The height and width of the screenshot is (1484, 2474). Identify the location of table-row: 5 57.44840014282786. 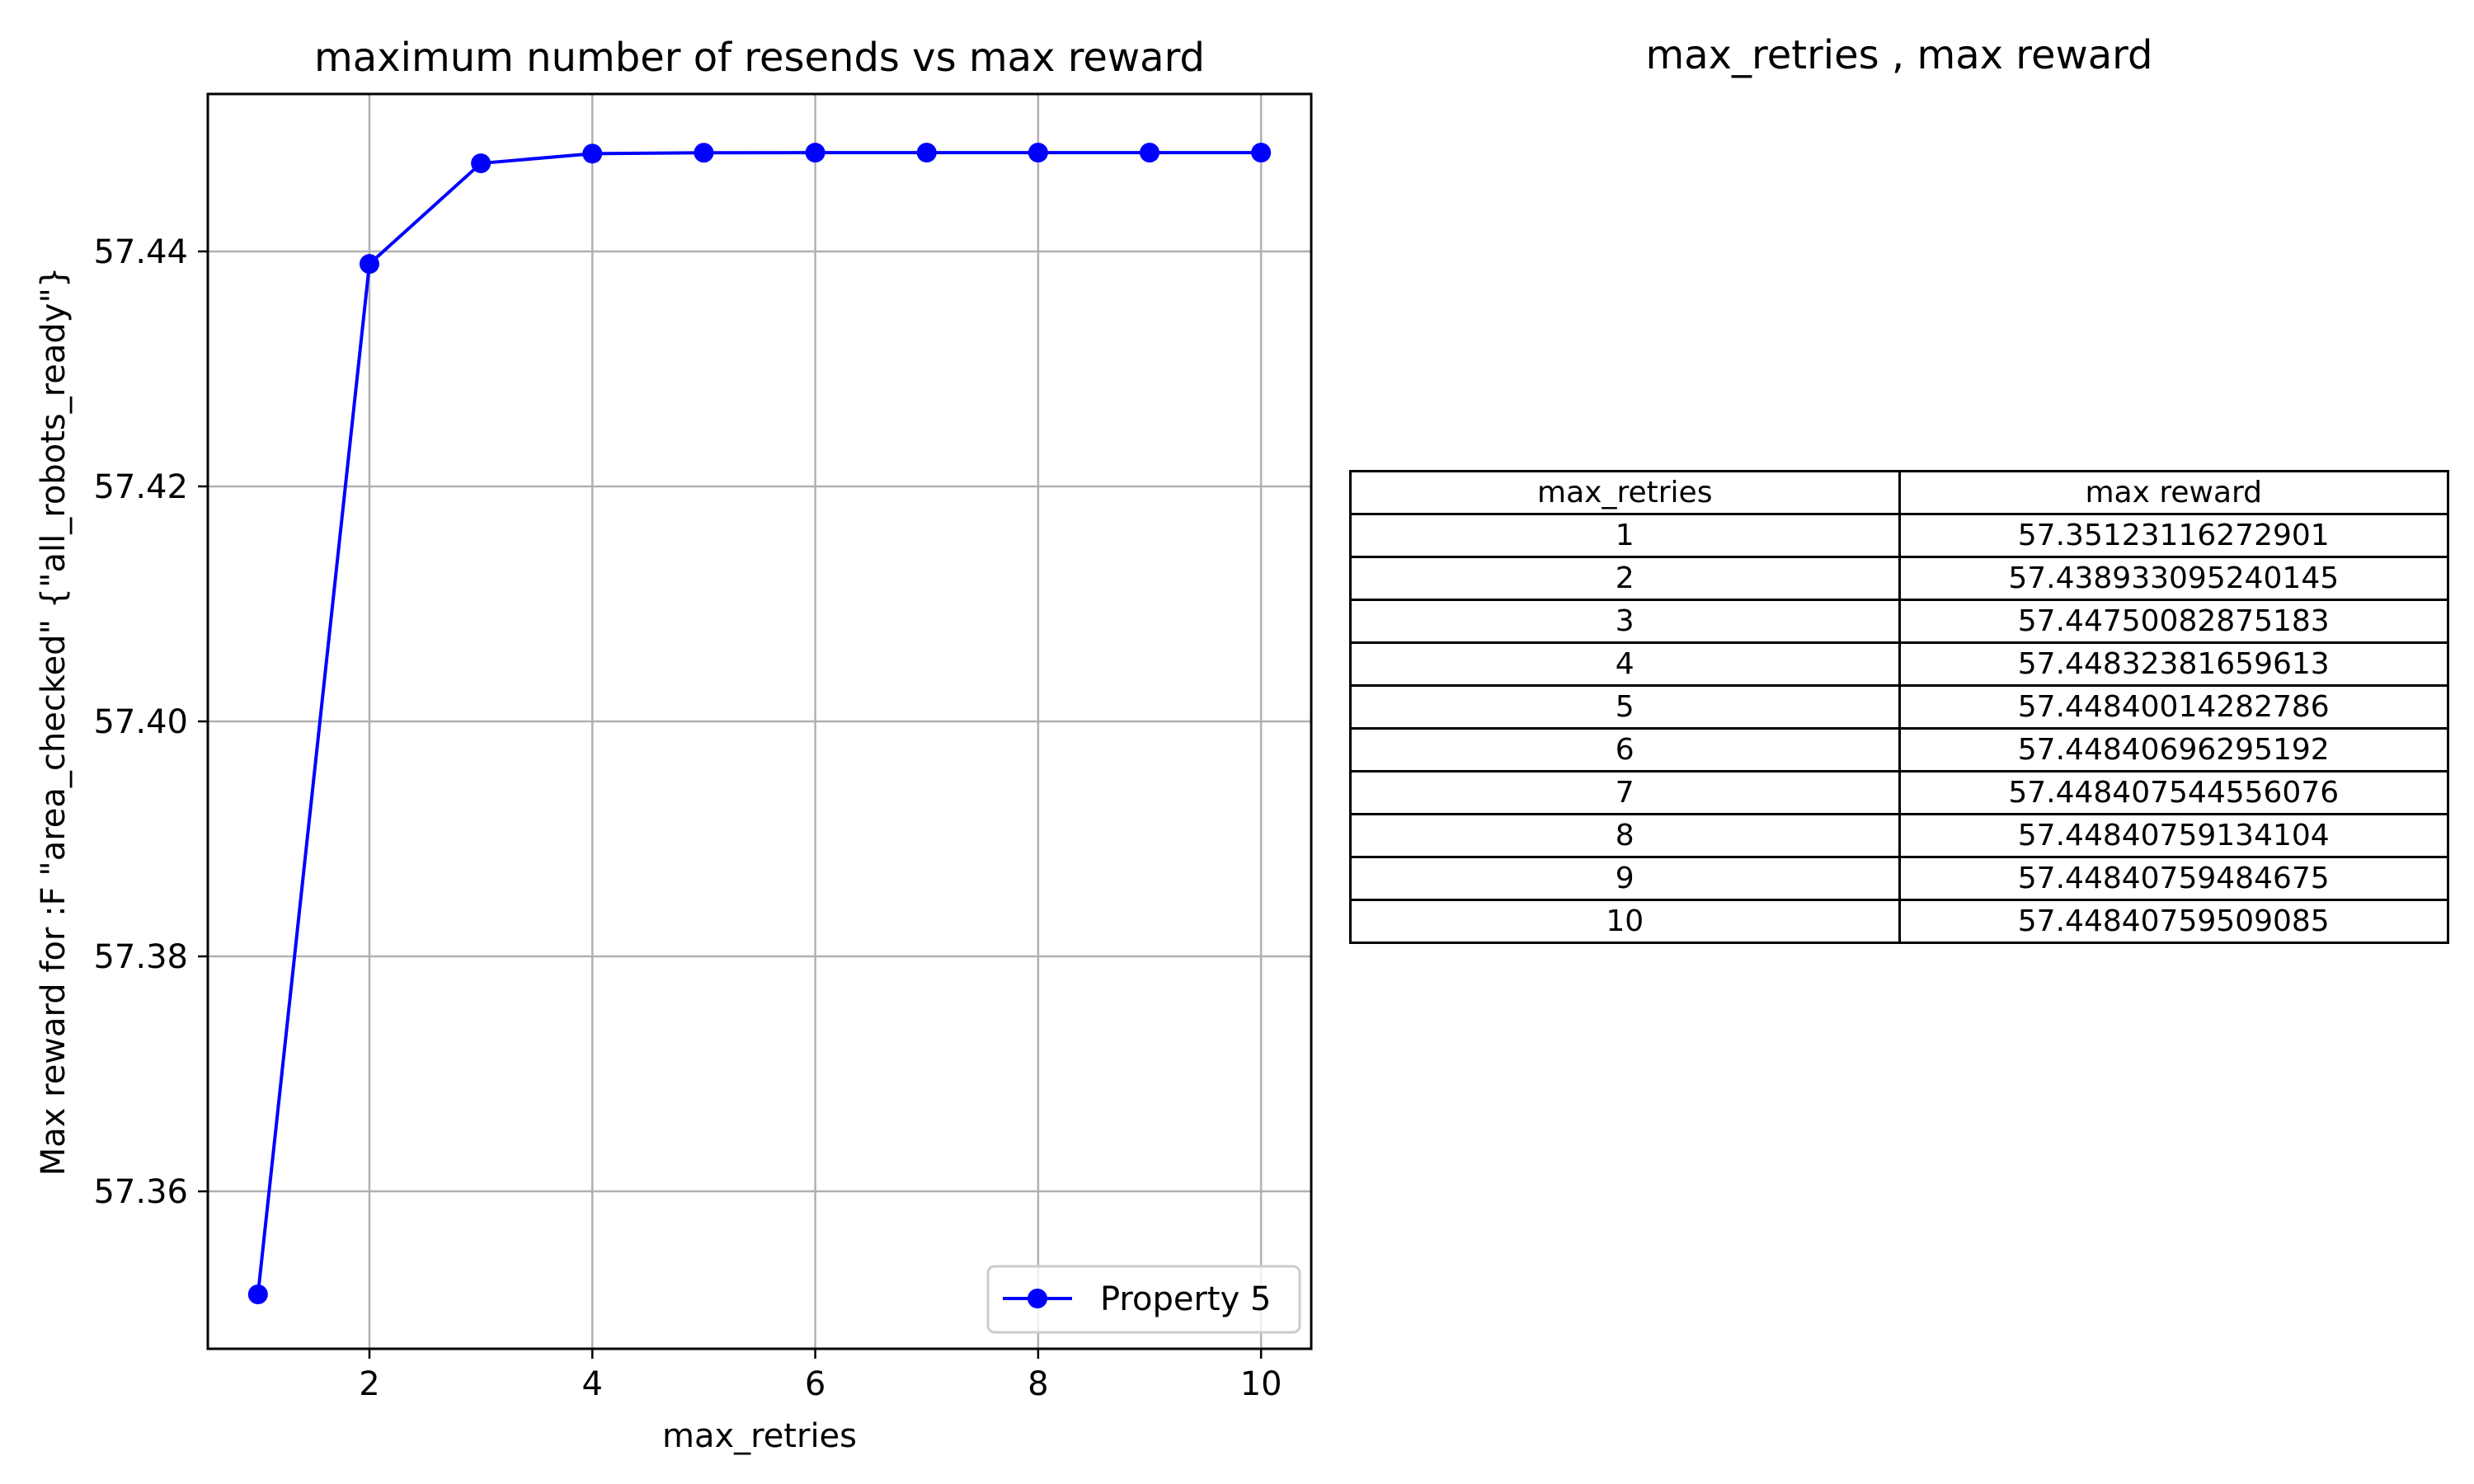
(1899, 707).